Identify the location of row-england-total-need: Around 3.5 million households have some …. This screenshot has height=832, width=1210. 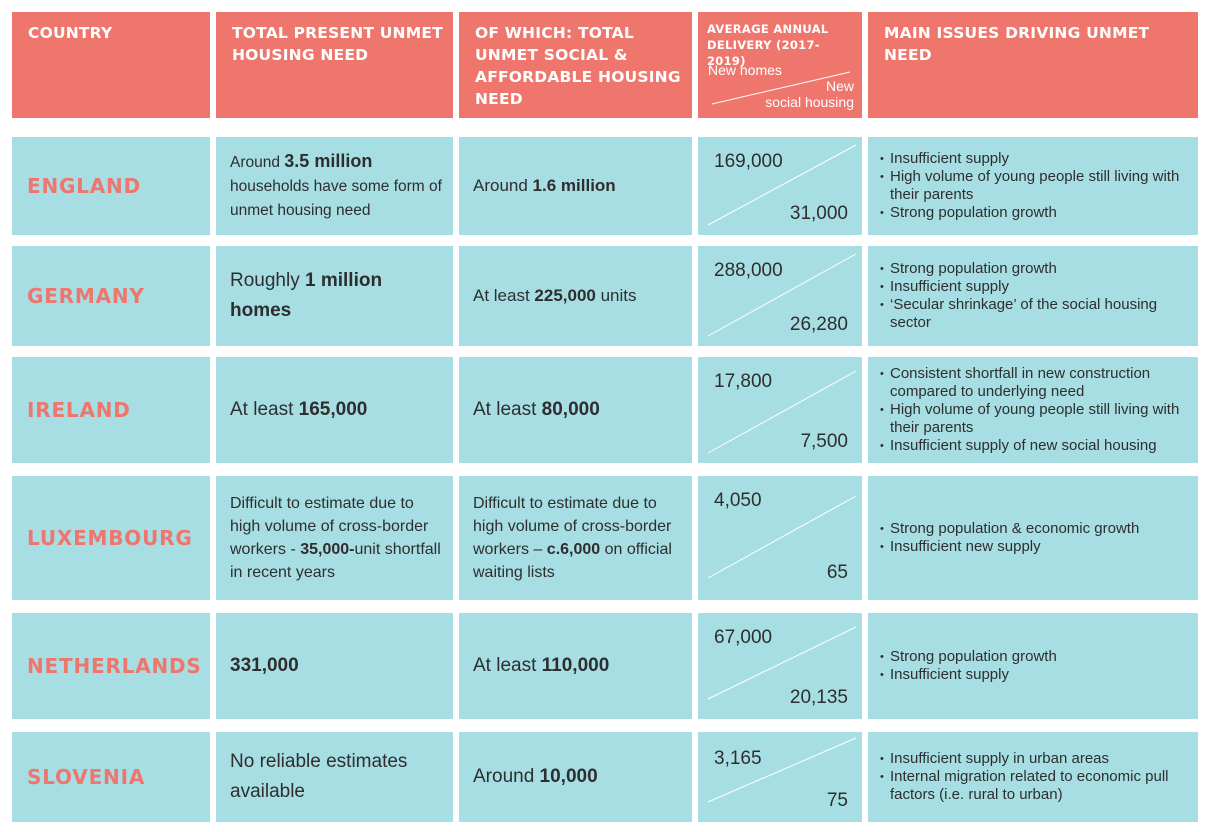
(334, 186).